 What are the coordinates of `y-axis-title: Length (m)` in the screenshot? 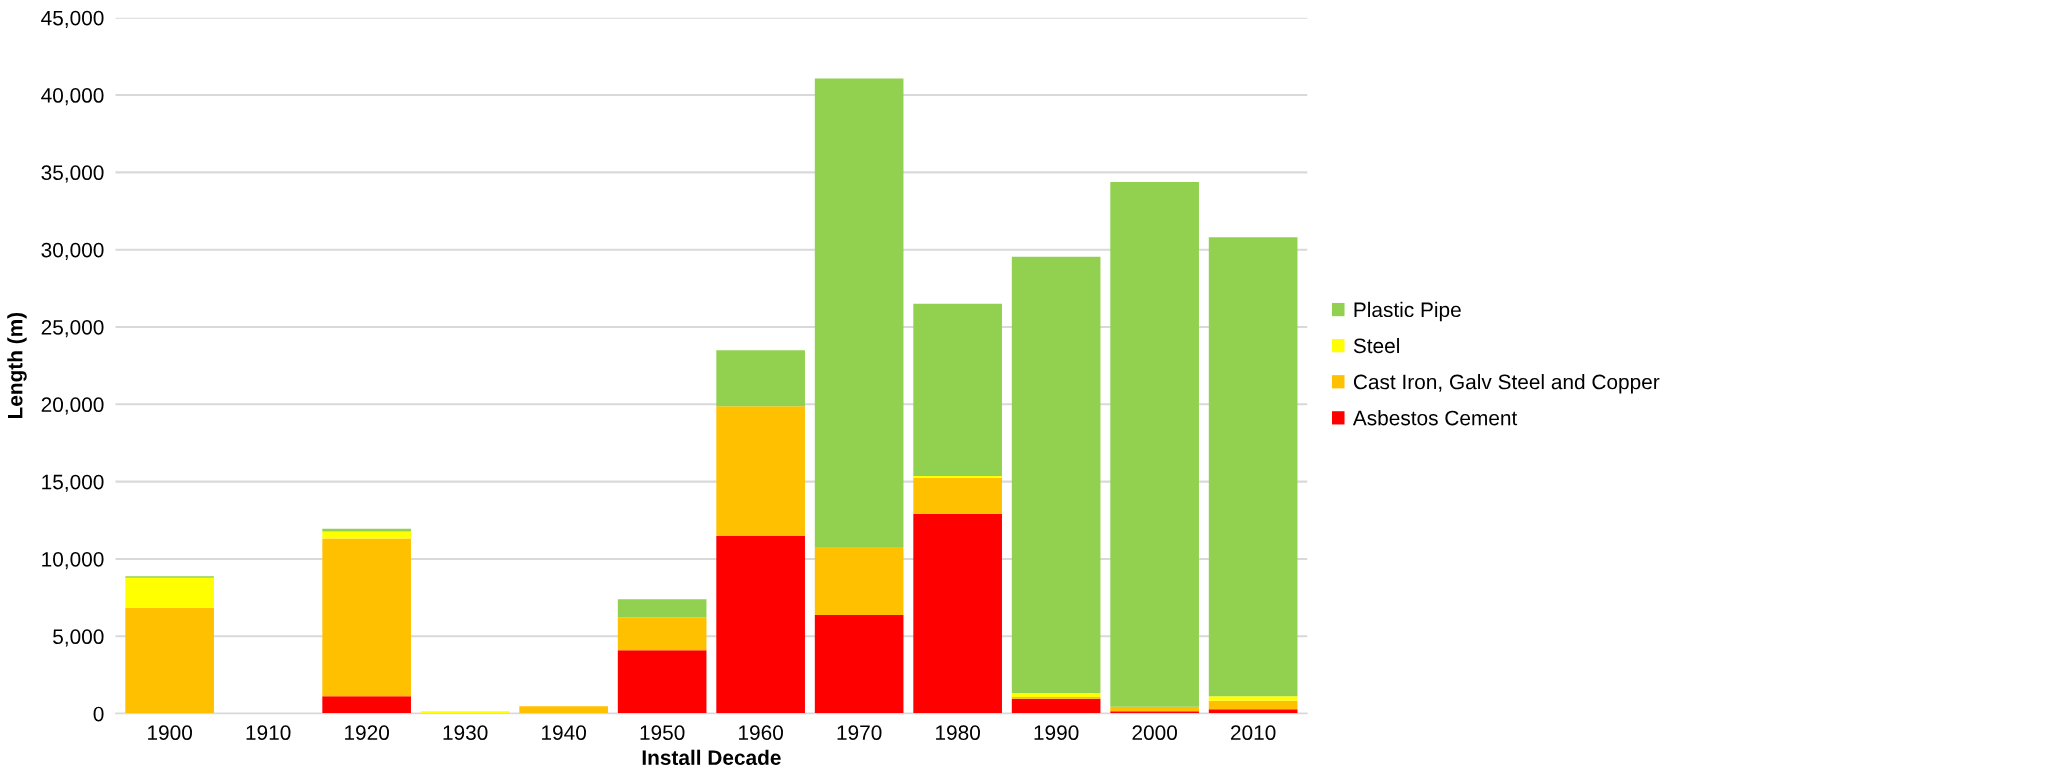 It's located at (17, 365).